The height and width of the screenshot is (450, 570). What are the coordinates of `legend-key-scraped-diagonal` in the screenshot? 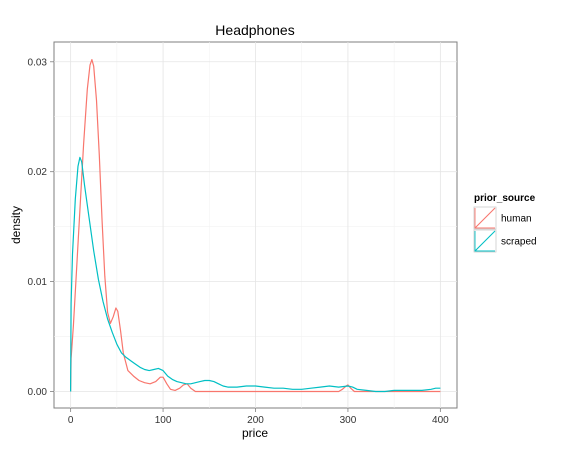 It's located at (485, 241).